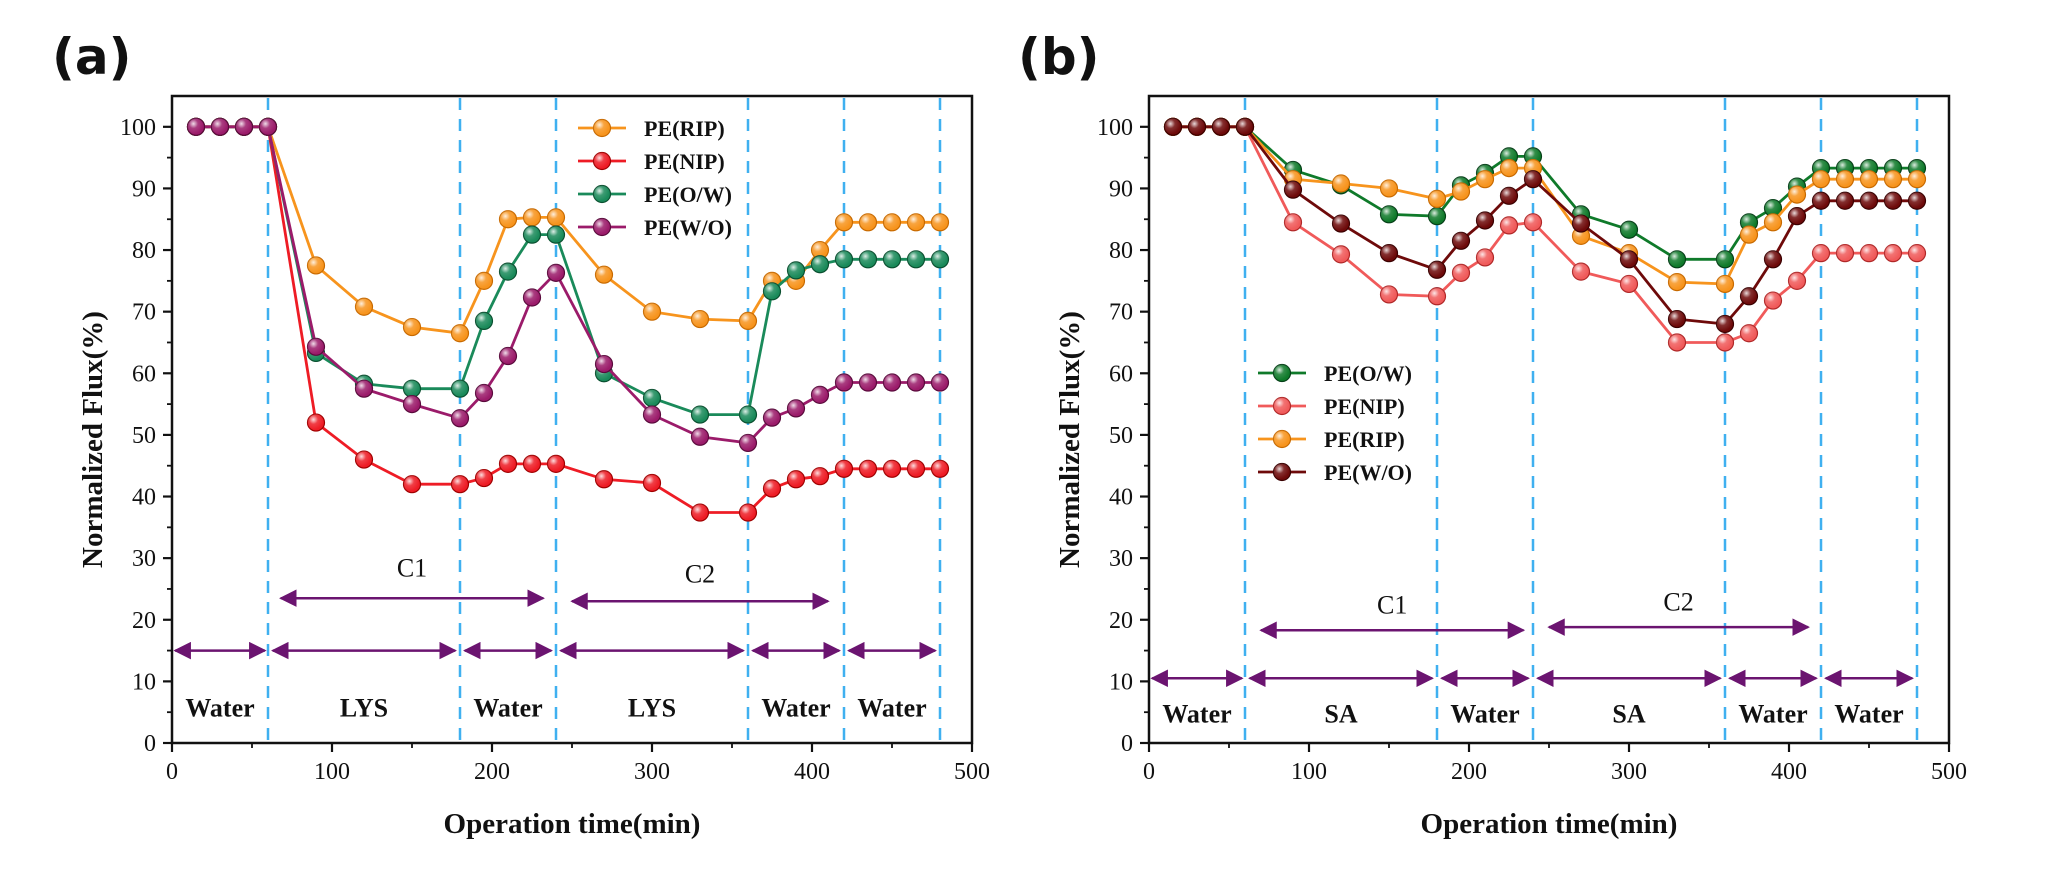 The width and height of the screenshot is (2048, 886). Describe the element at coordinates (1121, 374) in the screenshot. I see `y-tick-label: 60` at that location.